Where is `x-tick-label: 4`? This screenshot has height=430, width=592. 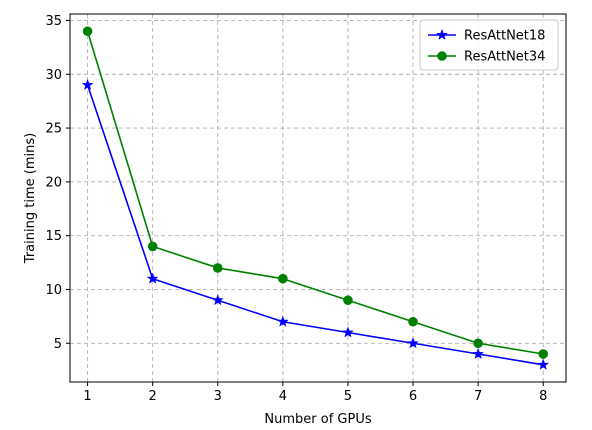 x-tick-label: 4 is located at coordinates (283, 396).